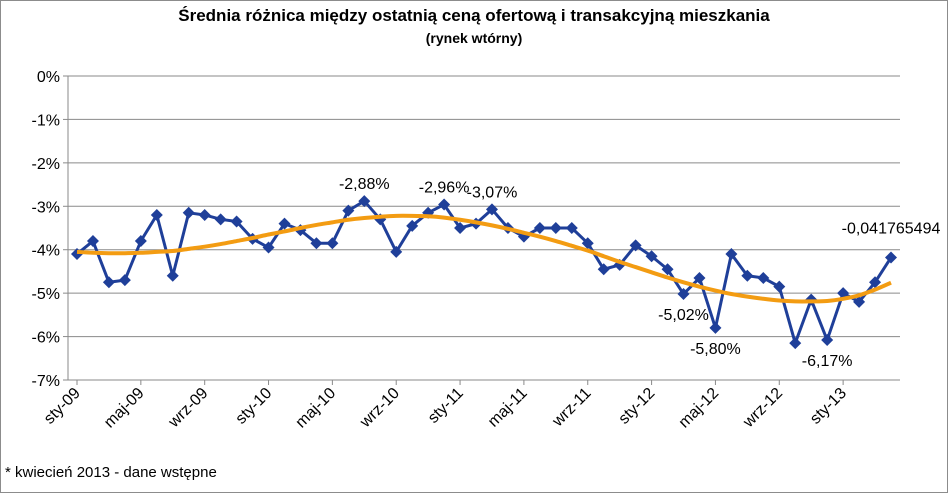  What do you see at coordinates (46, 251) in the screenshot?
I see `y-tick-label: -4%` at bounding box center [46, 251].